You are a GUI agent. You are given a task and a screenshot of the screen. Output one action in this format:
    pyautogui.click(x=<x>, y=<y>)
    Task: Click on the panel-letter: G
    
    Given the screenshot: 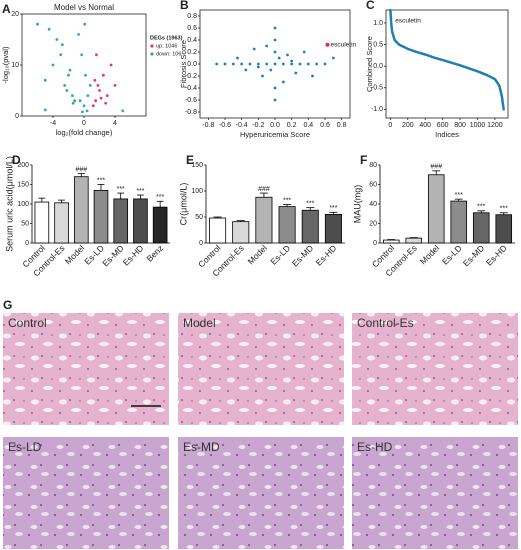 What is the action you would take?
    pyautogui.click(x=7, y=305)
    